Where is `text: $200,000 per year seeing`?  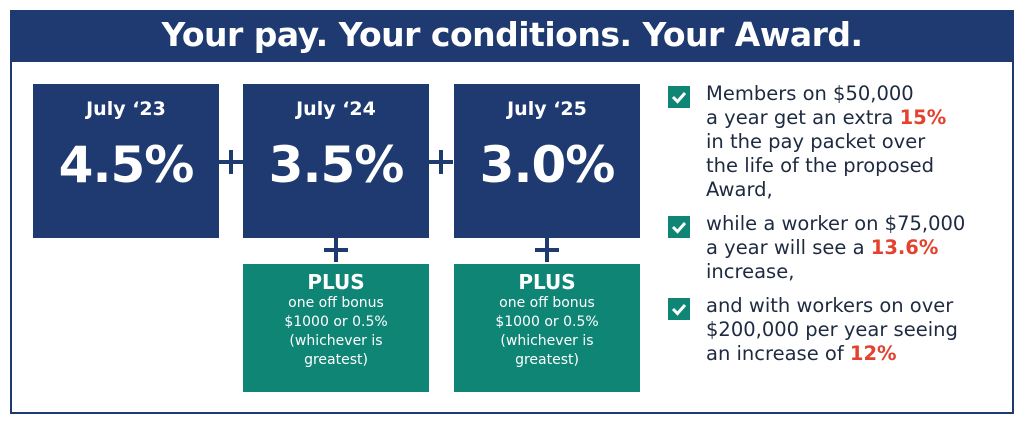
text: $200,000 per year seeing is located at coordinates (832, 329).